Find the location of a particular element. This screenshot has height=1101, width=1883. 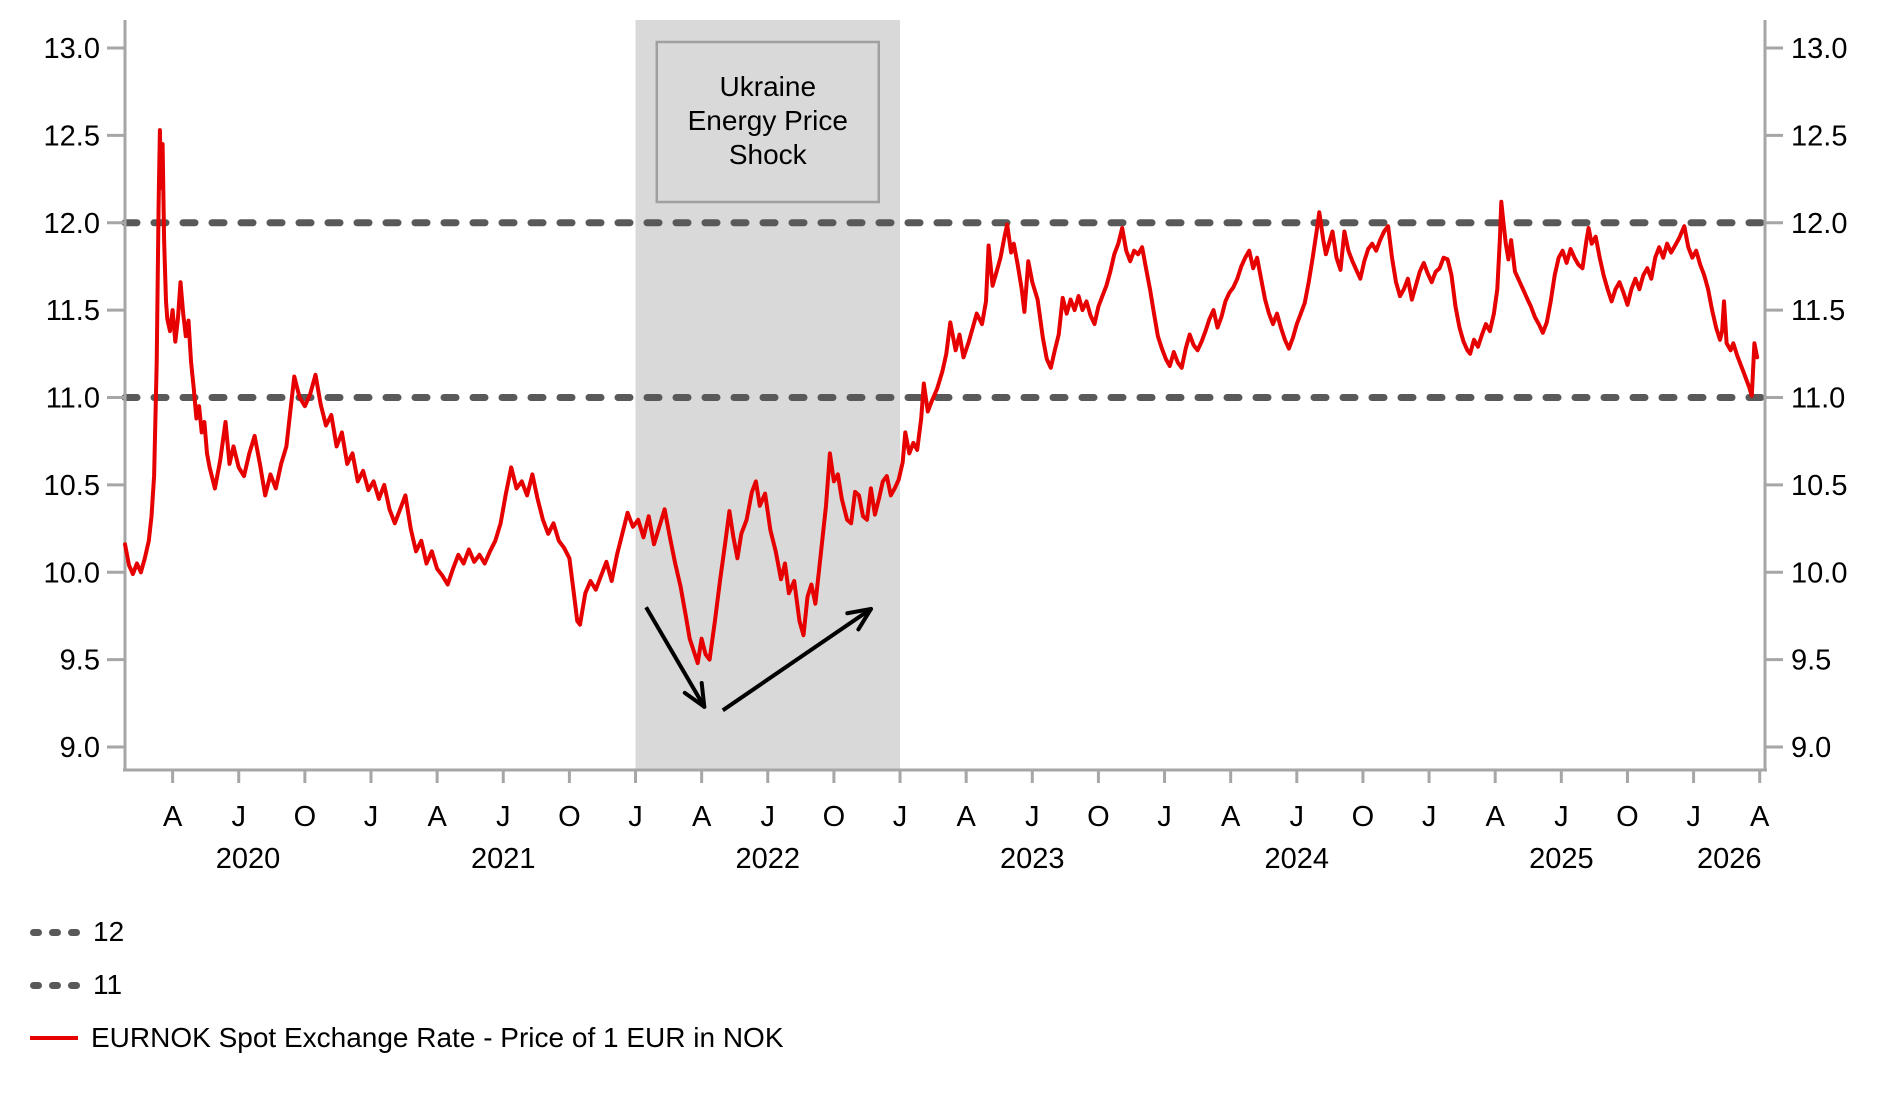

annotation-box-text-line: Energy Price is located at coordinates (768, 120).